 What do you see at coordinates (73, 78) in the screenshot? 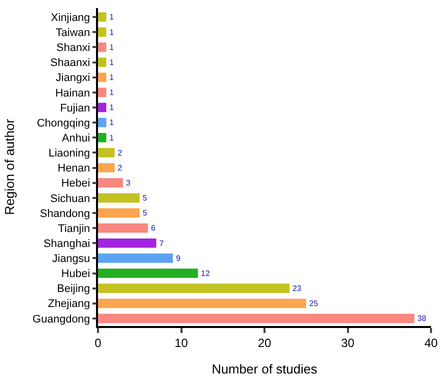
I see `y-tick-label: Jiangxi` at bounding box center [73, 78].